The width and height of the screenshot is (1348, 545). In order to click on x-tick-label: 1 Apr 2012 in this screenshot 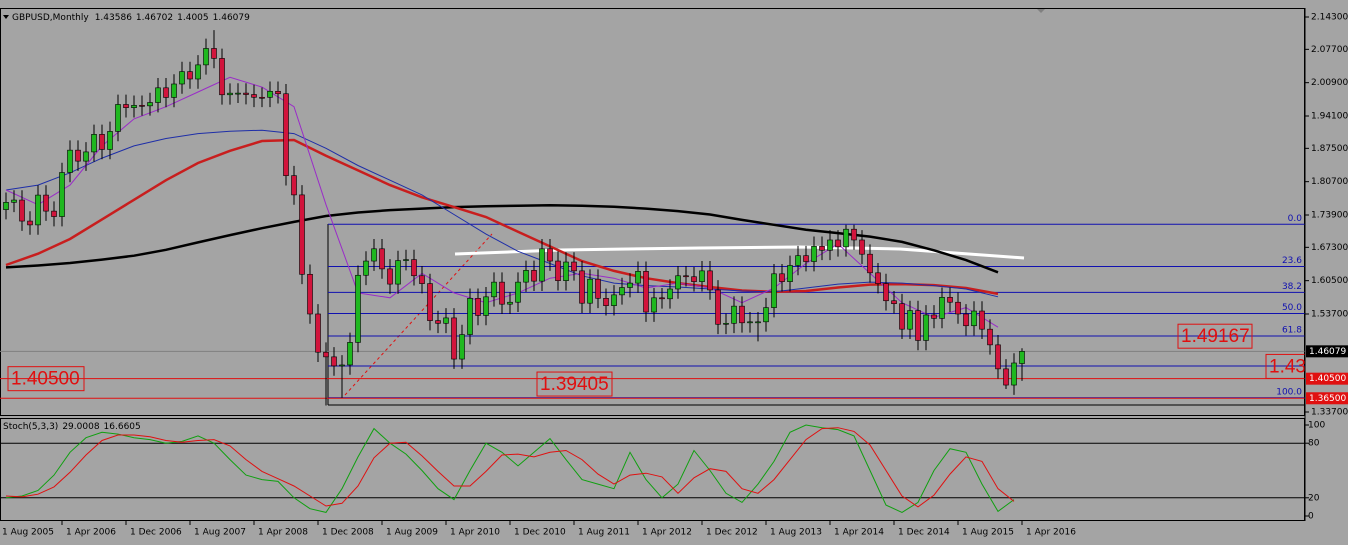, I will do `click(667, 533)`.